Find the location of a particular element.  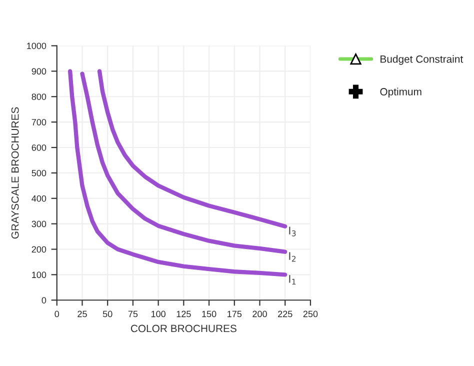

legend-label: Budget Constraint is located at coordinates (422, 60).